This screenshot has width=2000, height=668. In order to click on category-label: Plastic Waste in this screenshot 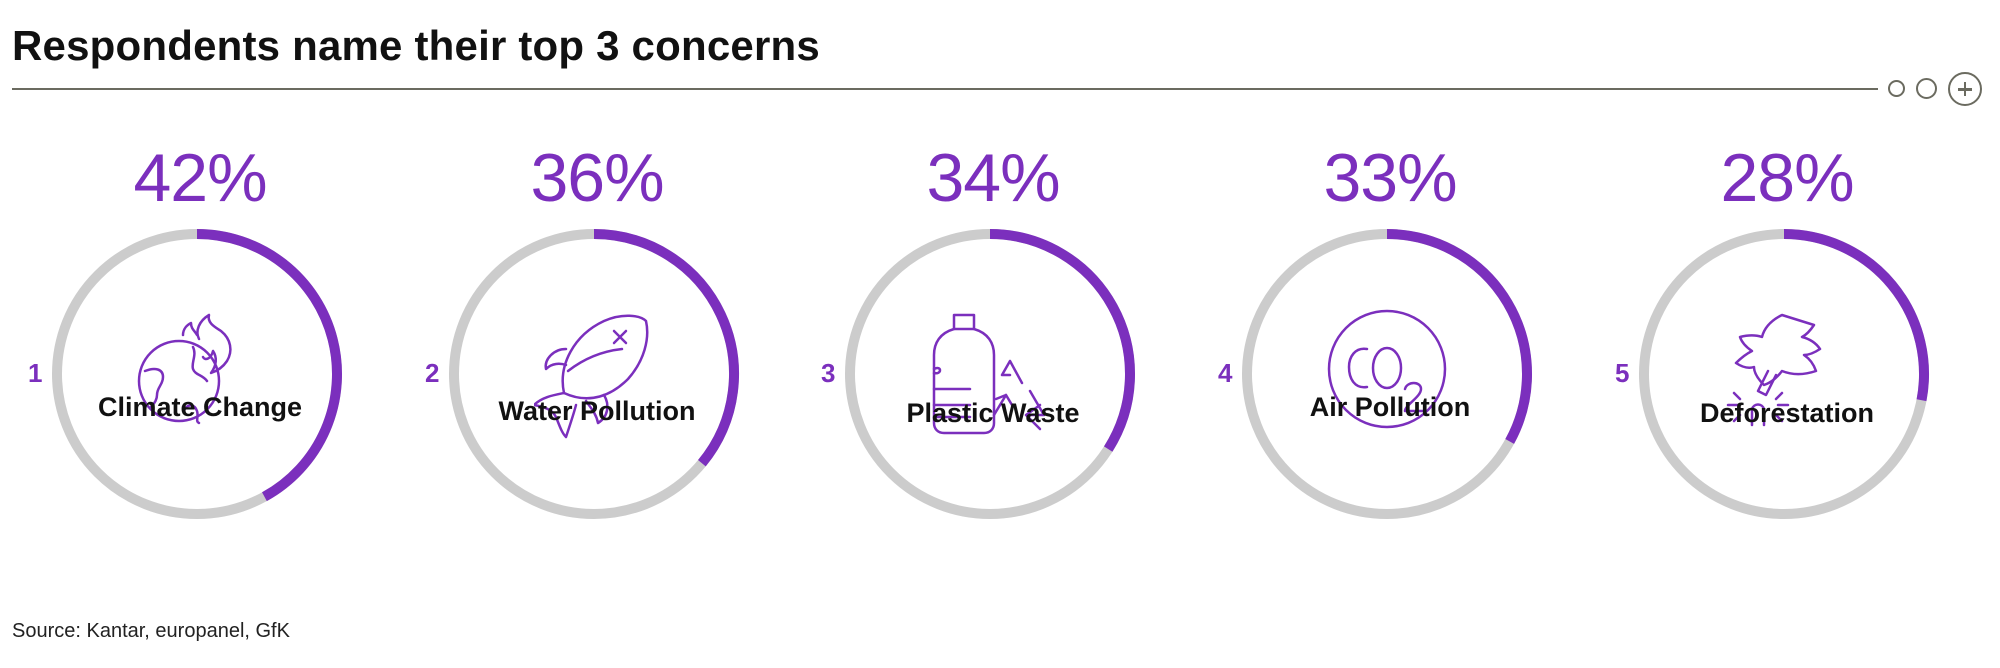, I will do `click(993, 413)`.